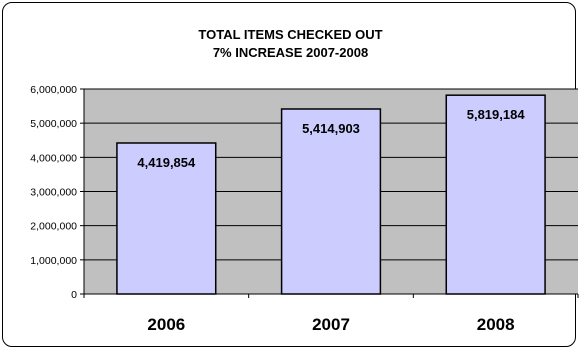  I want to click on bar-2006, so click(166, 218).